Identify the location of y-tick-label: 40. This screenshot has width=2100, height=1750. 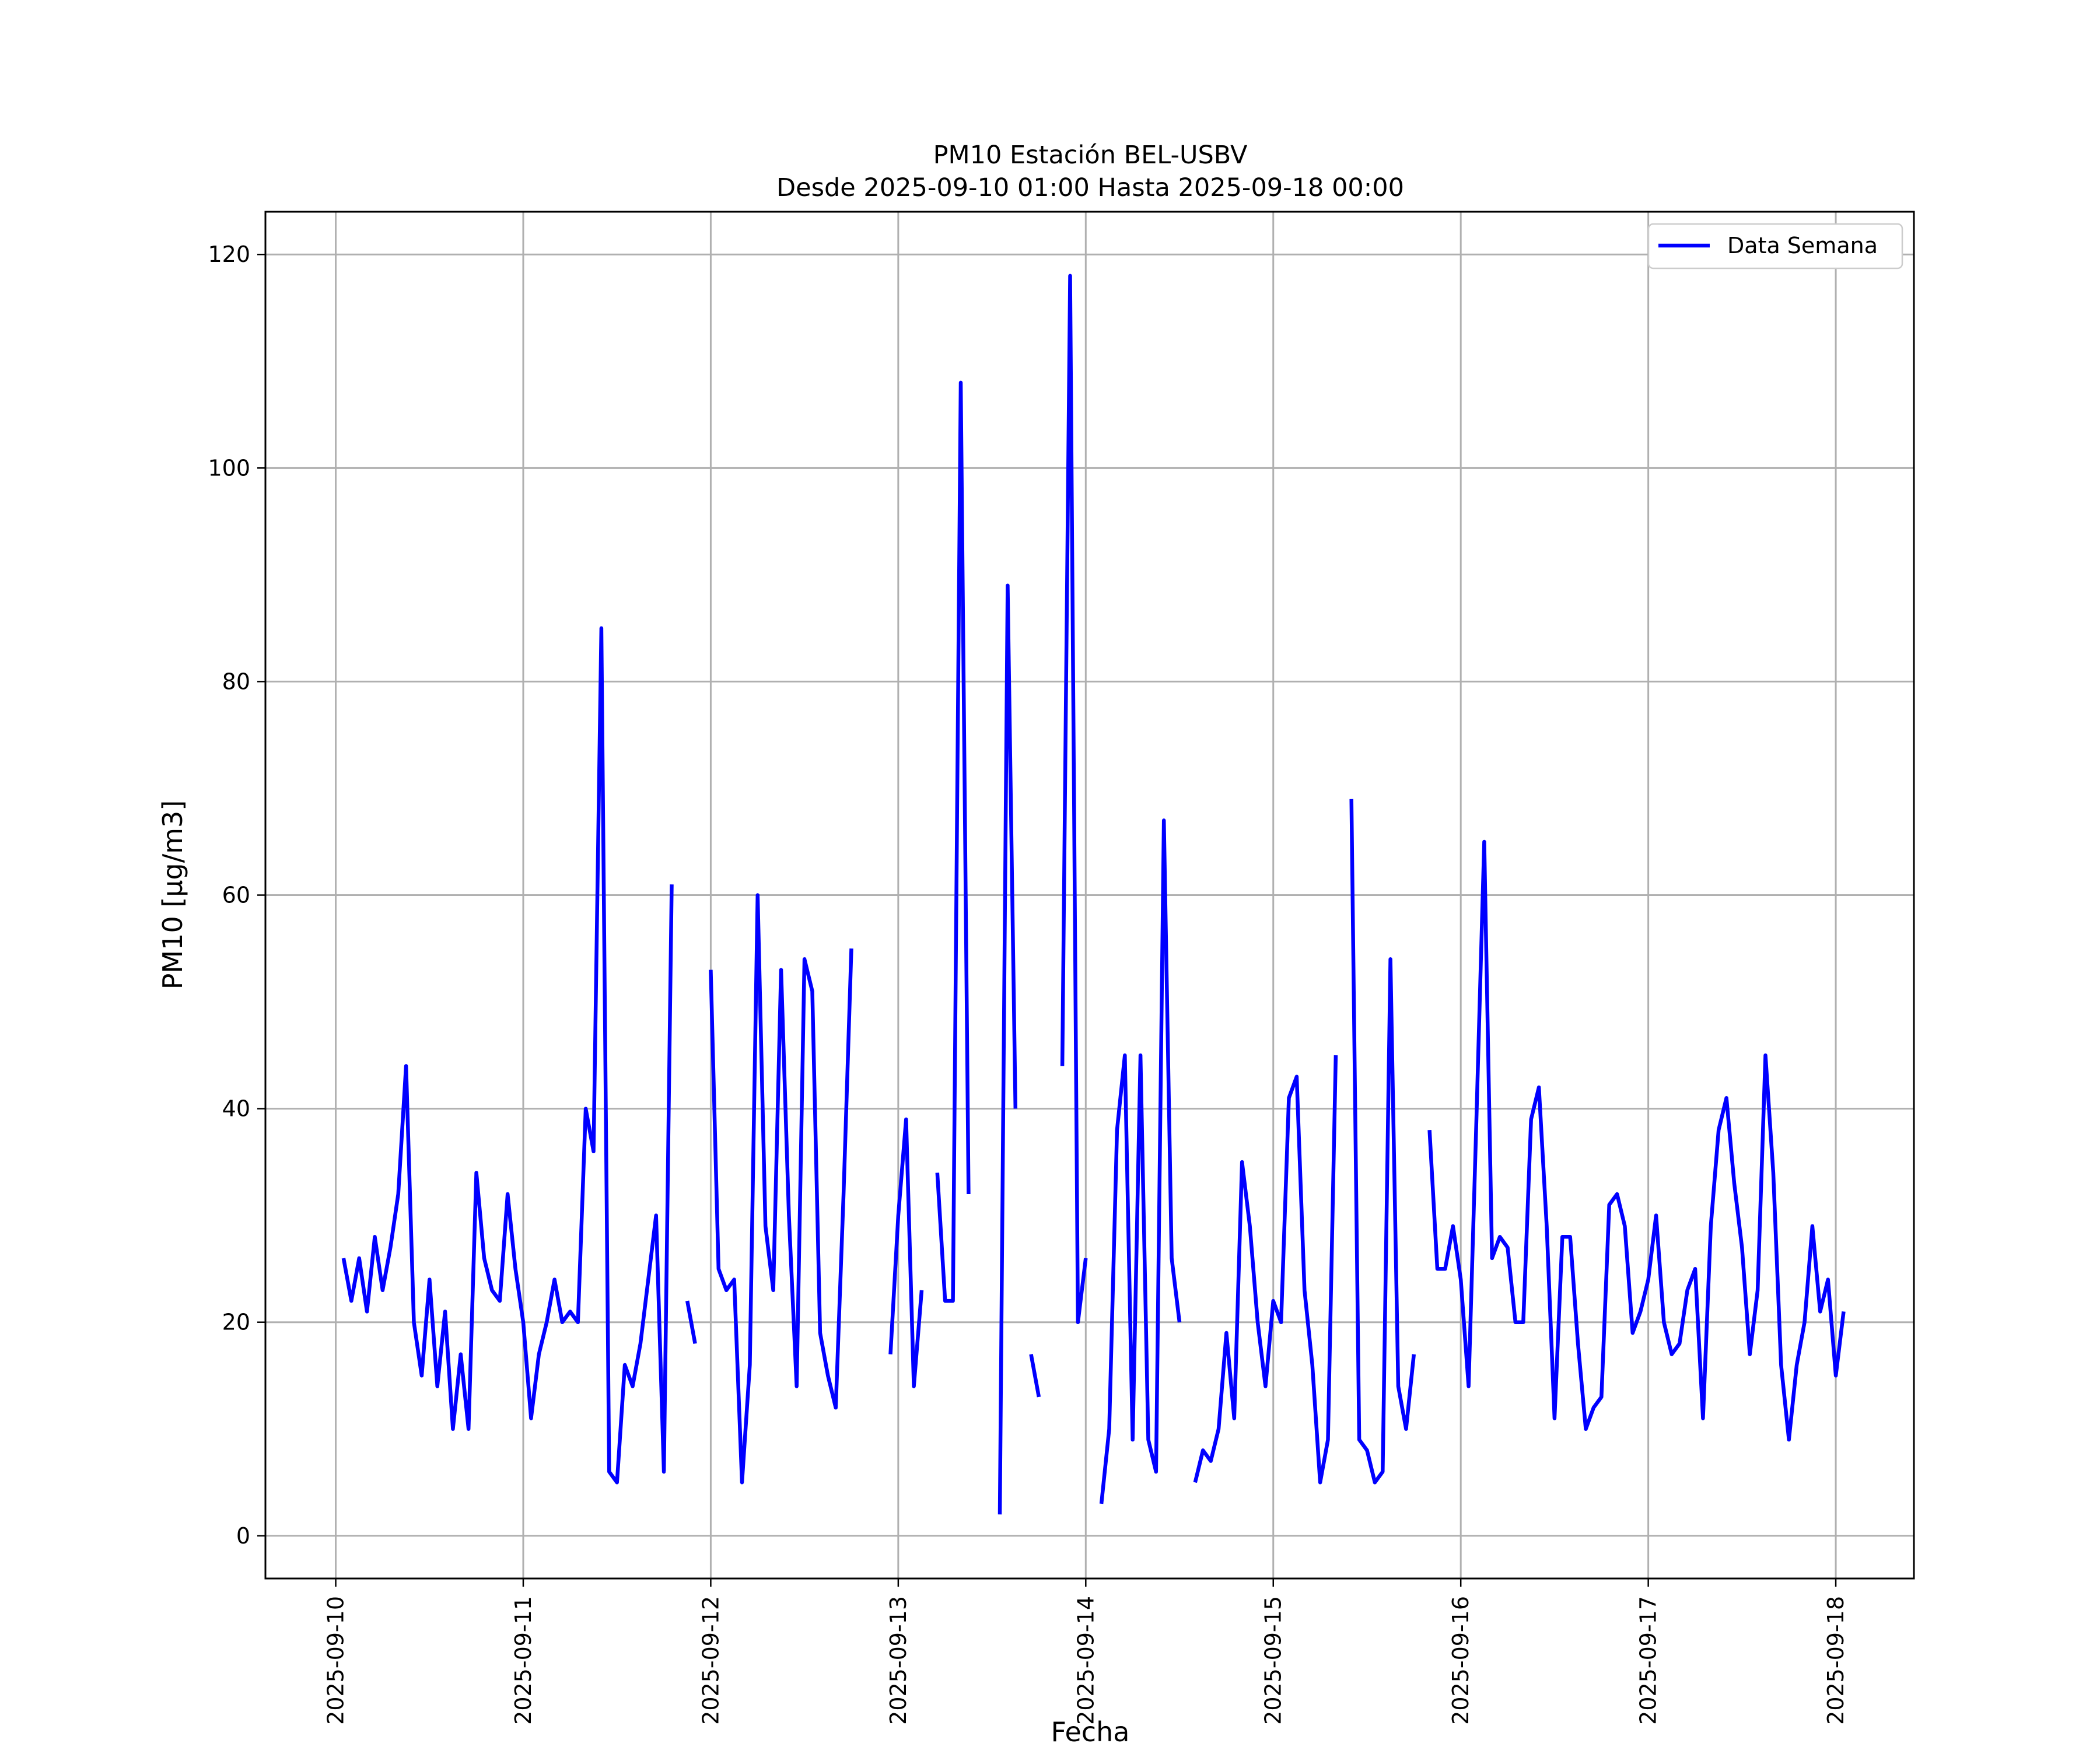
(236, 1109).